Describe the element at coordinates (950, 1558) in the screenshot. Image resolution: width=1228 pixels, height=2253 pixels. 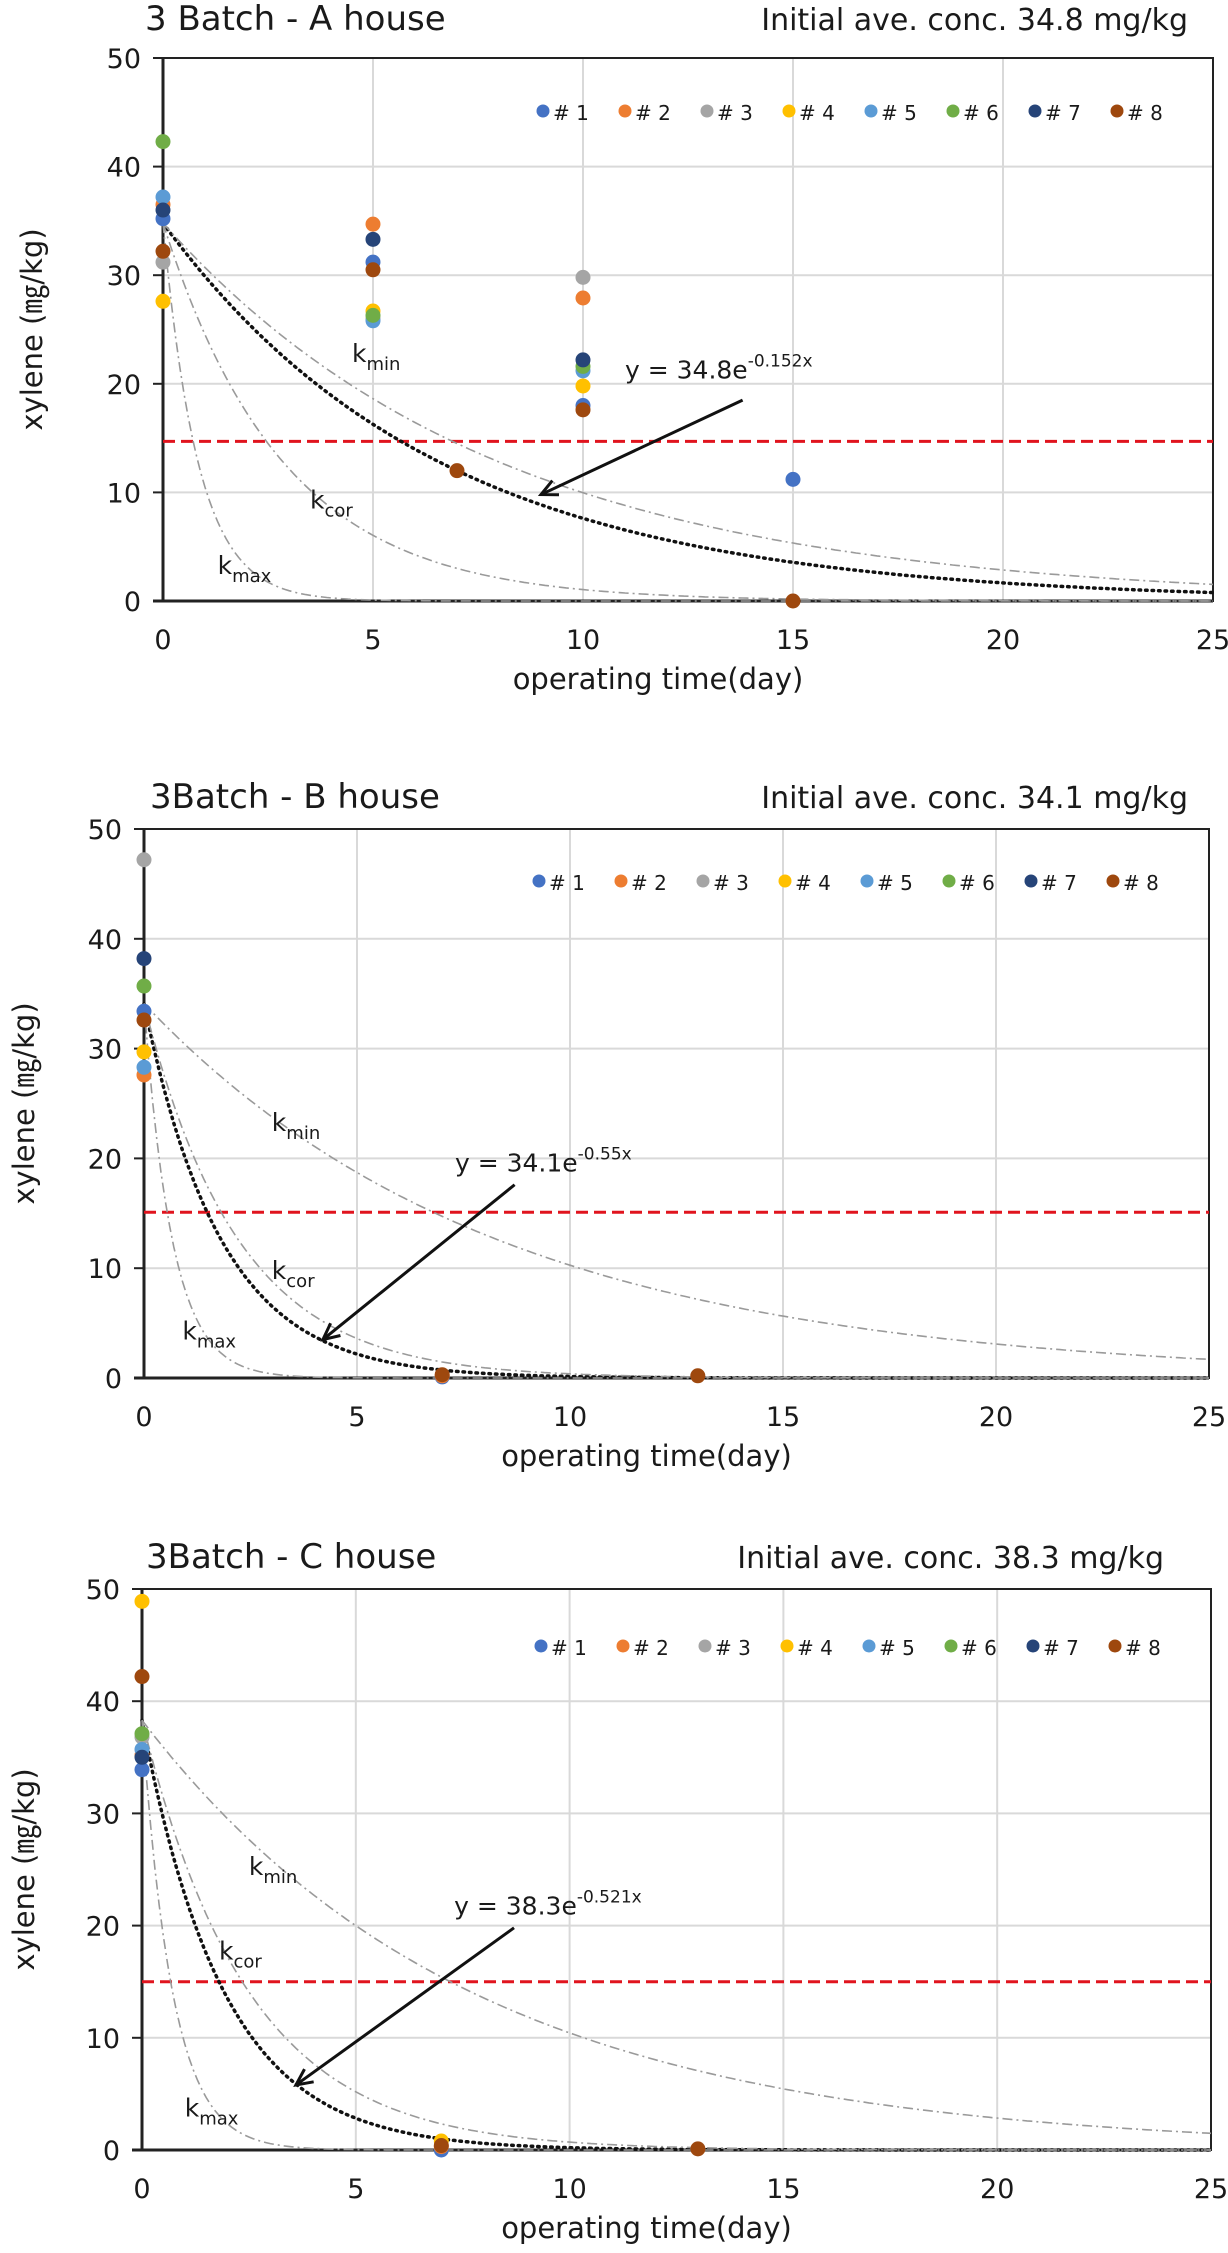
I see `chart-subtitle: Initial ave. conc. 38.3 mg/kg` at that location.